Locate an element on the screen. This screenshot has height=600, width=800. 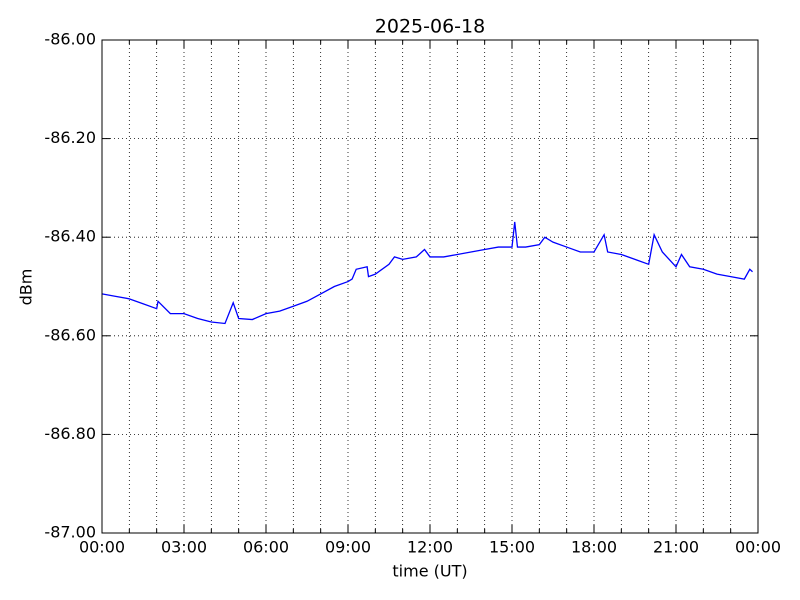
x-tick-label: 09:00 is located at coordinates (348, 547).